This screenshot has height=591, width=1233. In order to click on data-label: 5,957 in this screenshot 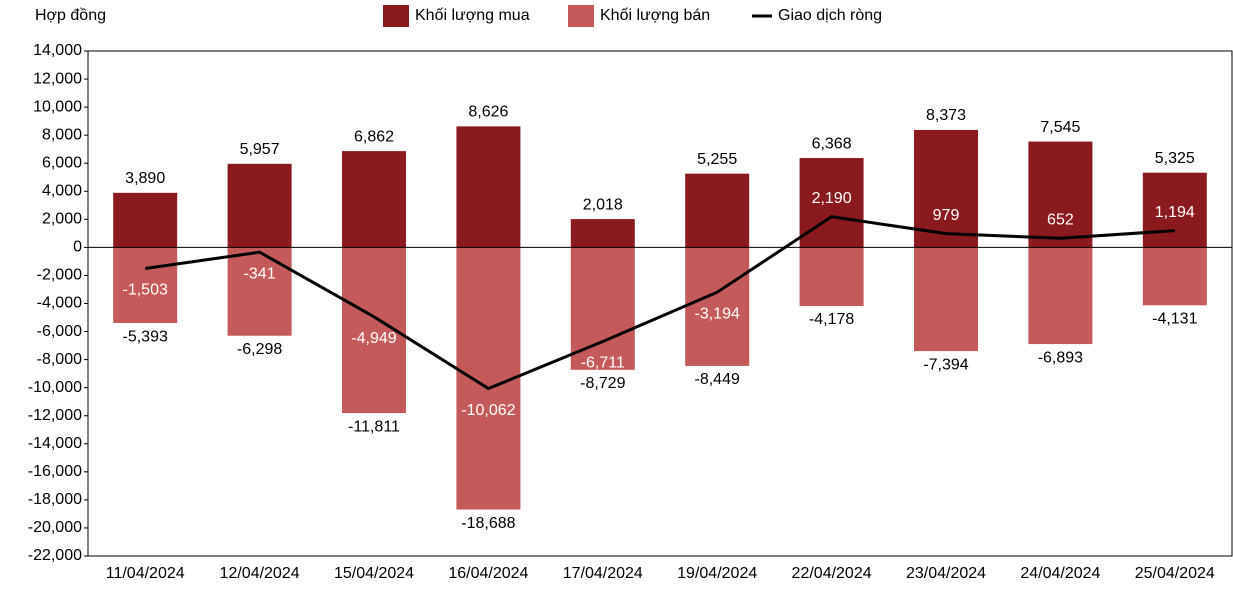, I will do `click(260, 149)`.